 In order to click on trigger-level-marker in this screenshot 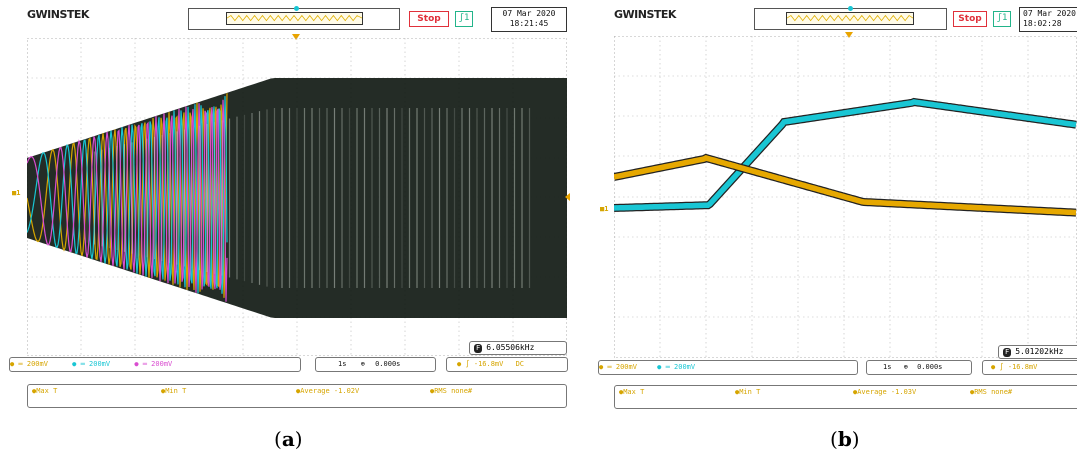, I will do `click(567, 197)`.